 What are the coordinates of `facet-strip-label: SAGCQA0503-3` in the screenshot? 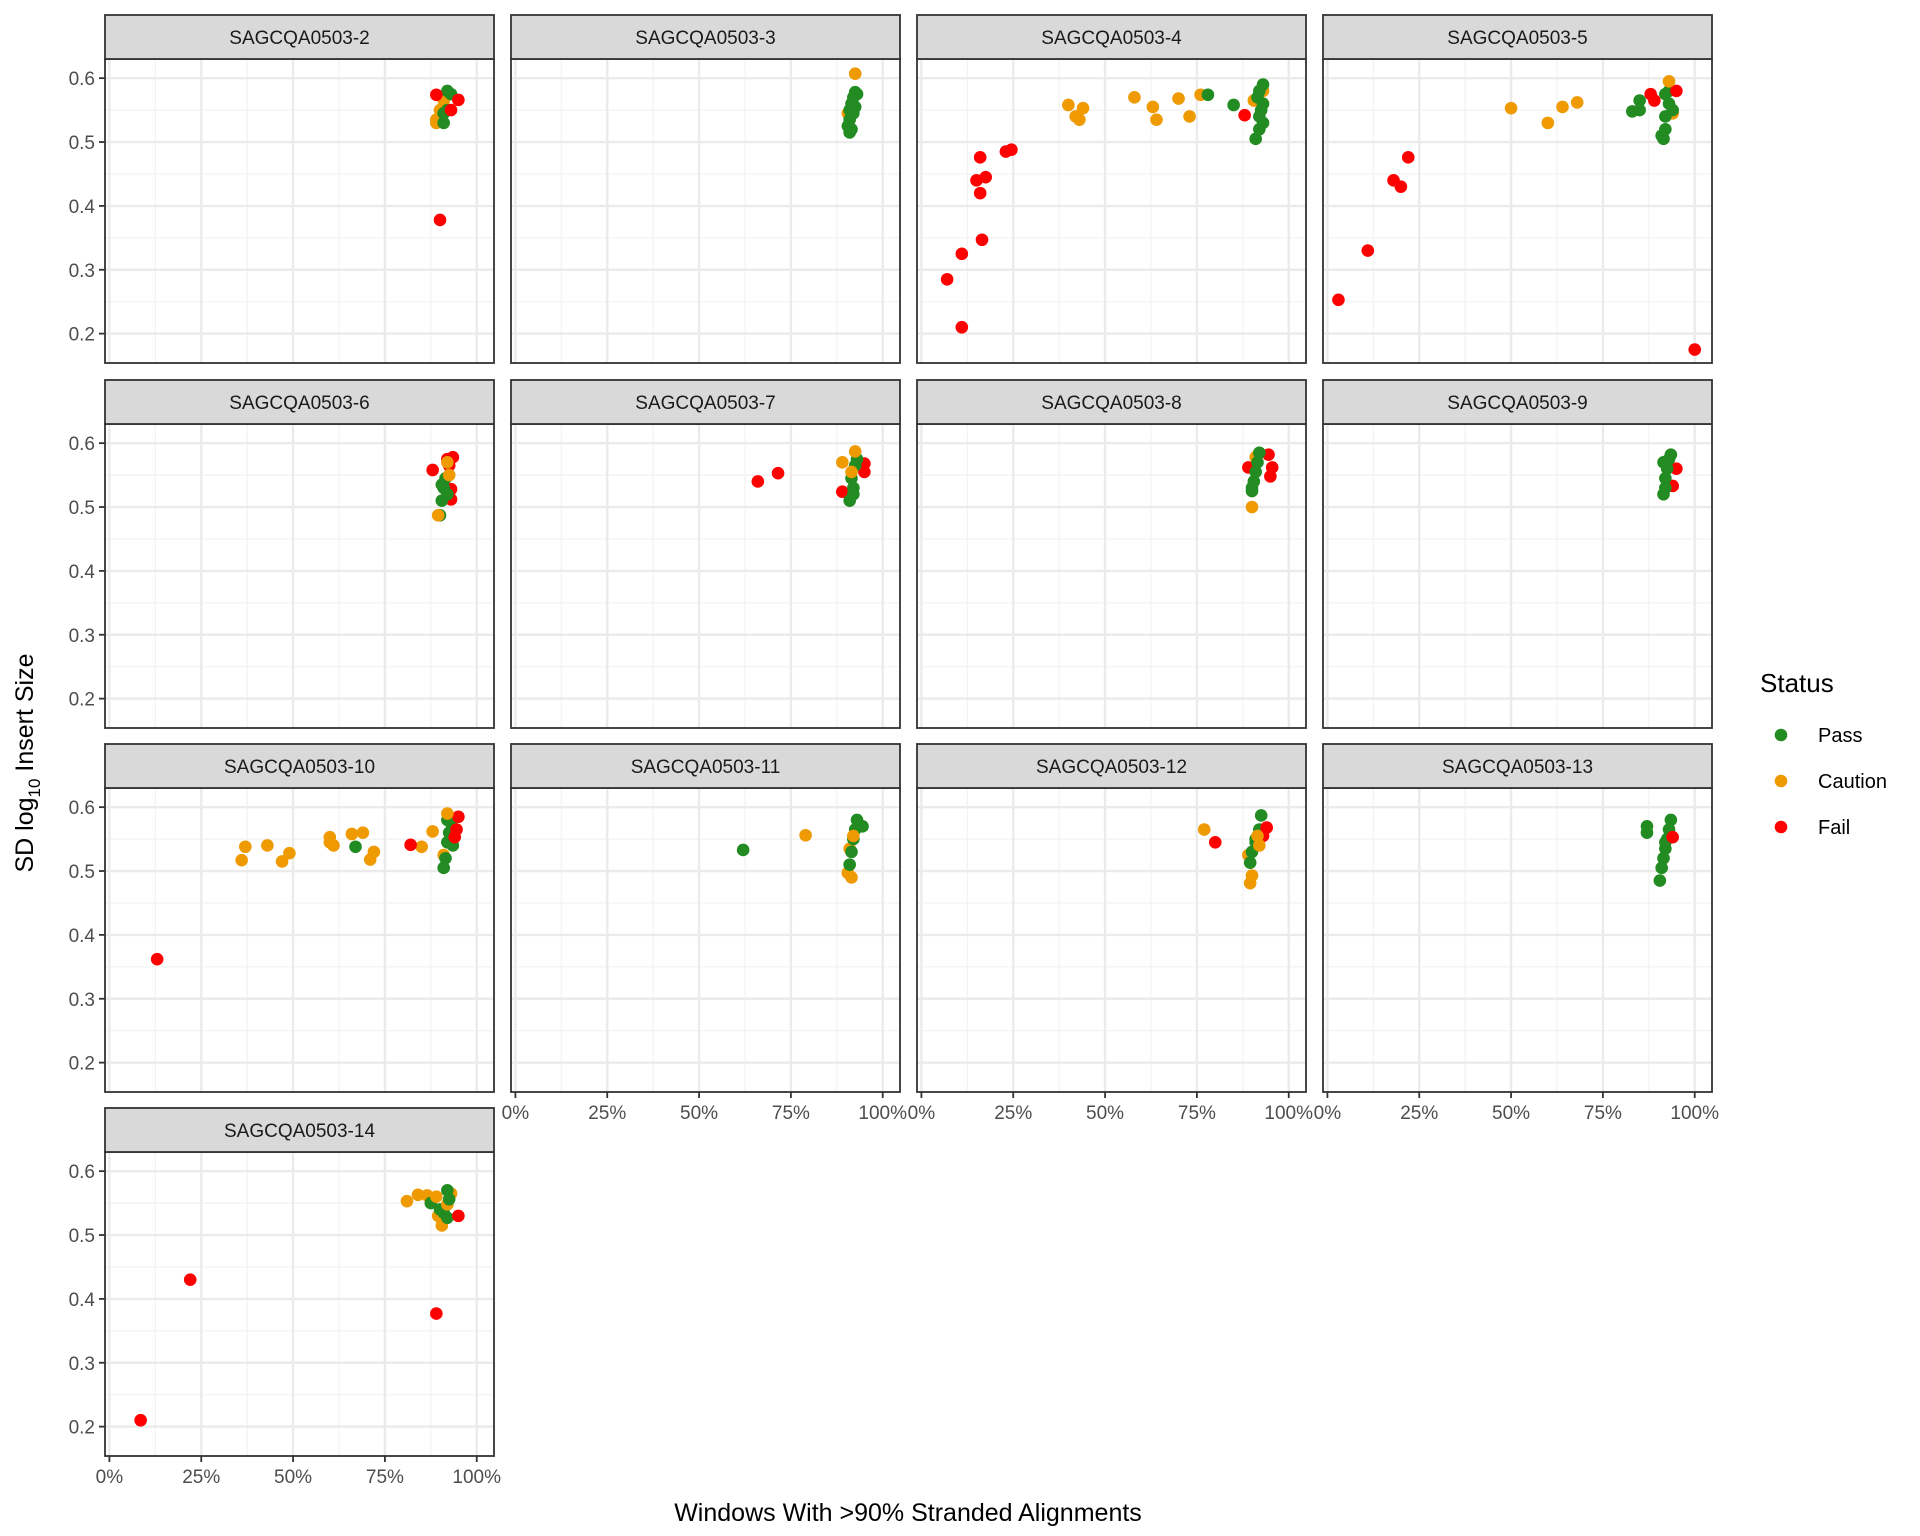 It's located at (705, 38).